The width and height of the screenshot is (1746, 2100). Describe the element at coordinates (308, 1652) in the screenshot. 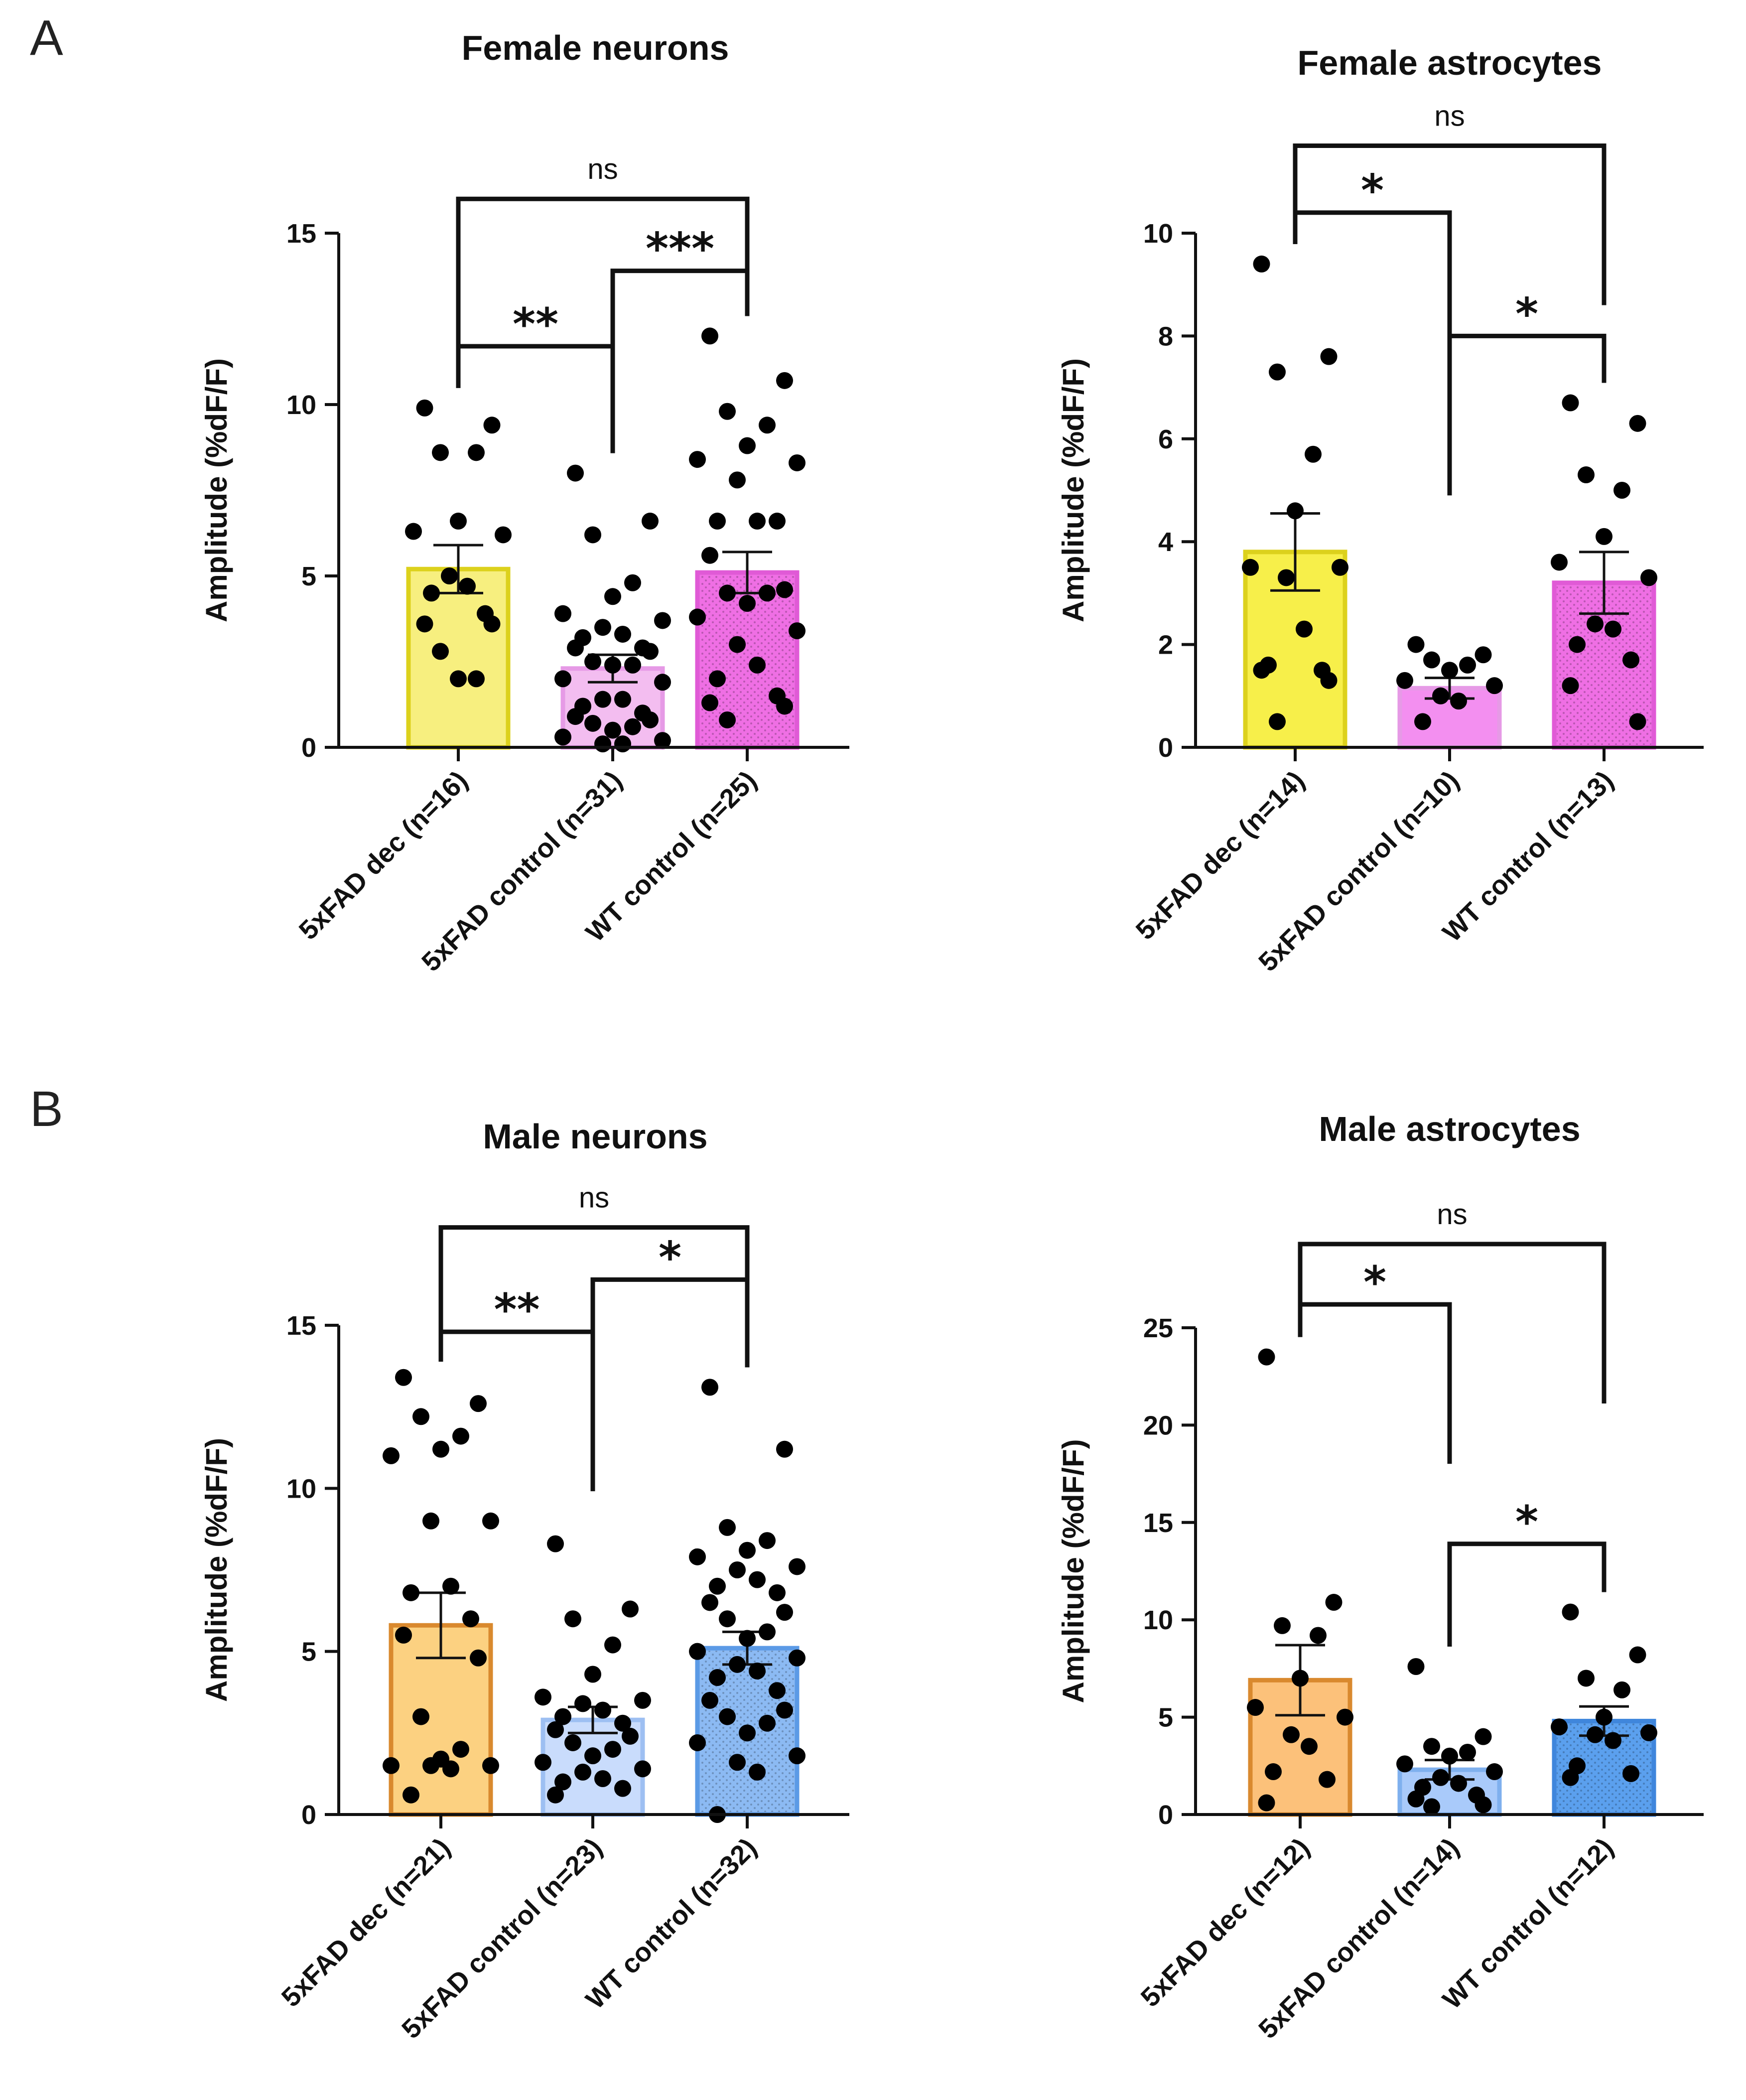

I see `y-tick-label: 5` at that location.